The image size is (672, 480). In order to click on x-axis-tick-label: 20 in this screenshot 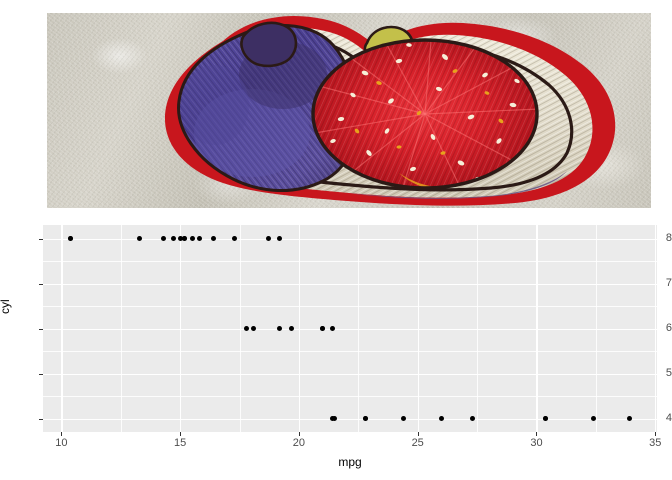, I will do `click(299, 443)`.